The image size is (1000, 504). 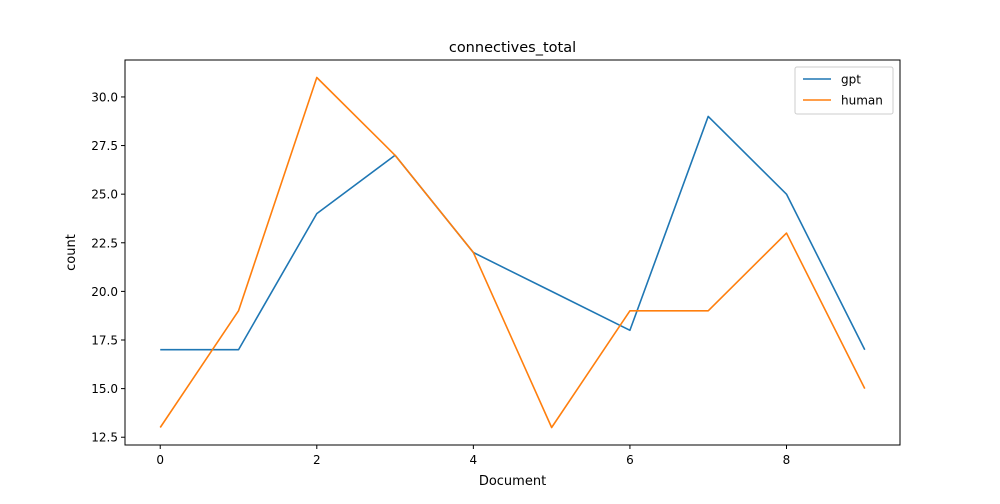 I want to click on x-tick-label: 6, so click(x=630, y=460).